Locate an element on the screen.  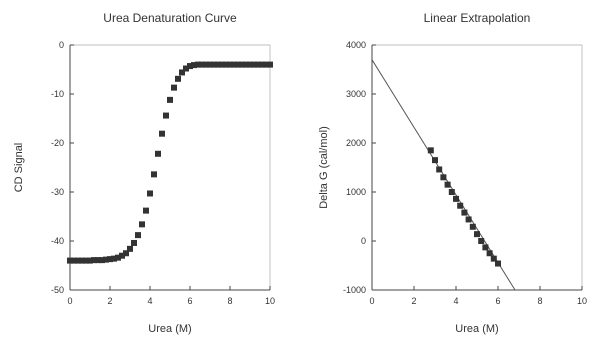
y-tick-label: -20 is located at coordinates (57, 143).